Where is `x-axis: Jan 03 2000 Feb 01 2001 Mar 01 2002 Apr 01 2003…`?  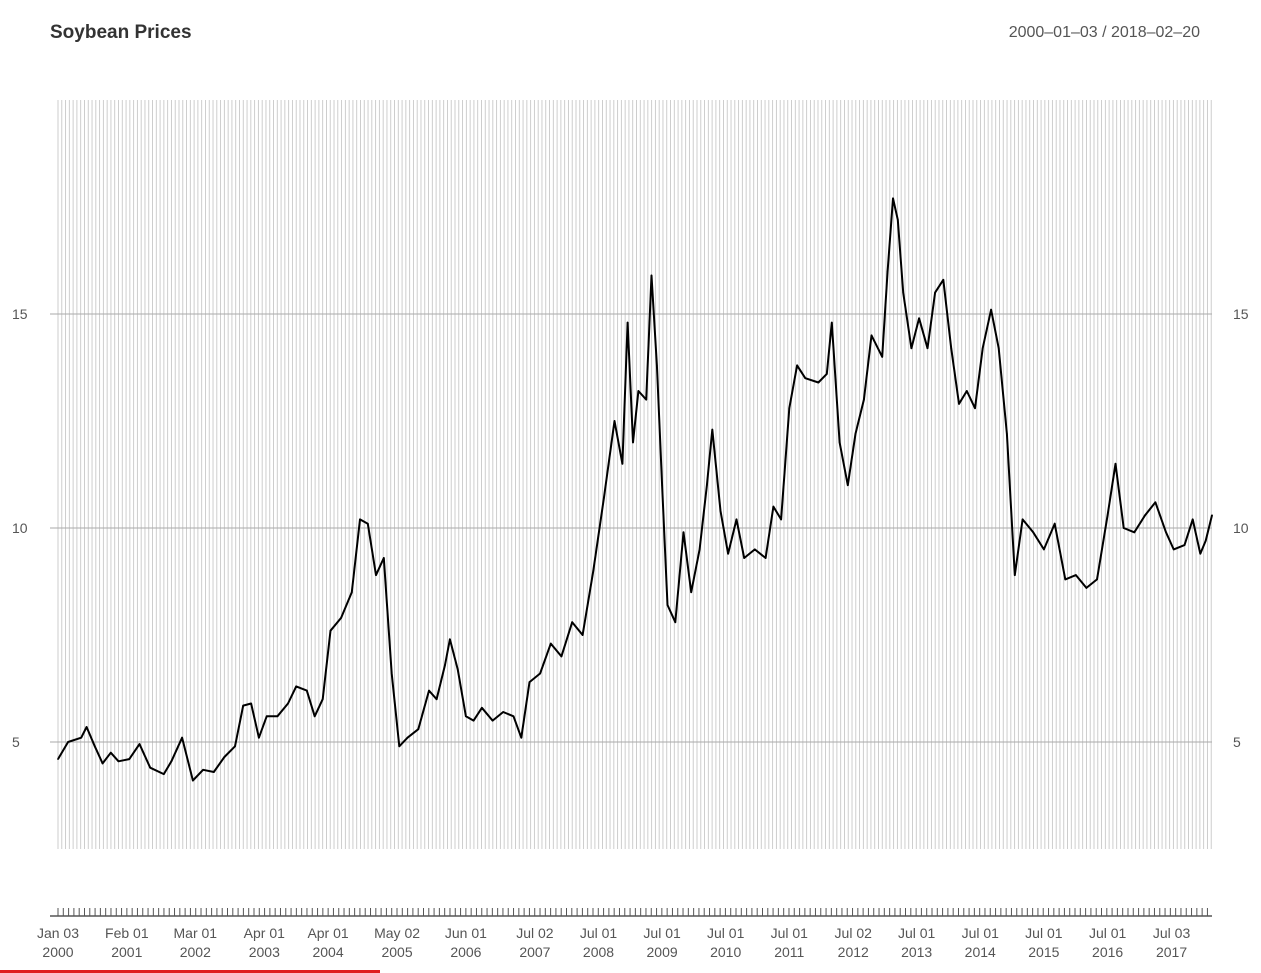 x-axis: Jan 03 2000 Feb 01 2001 Mar 01 2002 Apr 01 2003… is located at coordinates (624, 934).